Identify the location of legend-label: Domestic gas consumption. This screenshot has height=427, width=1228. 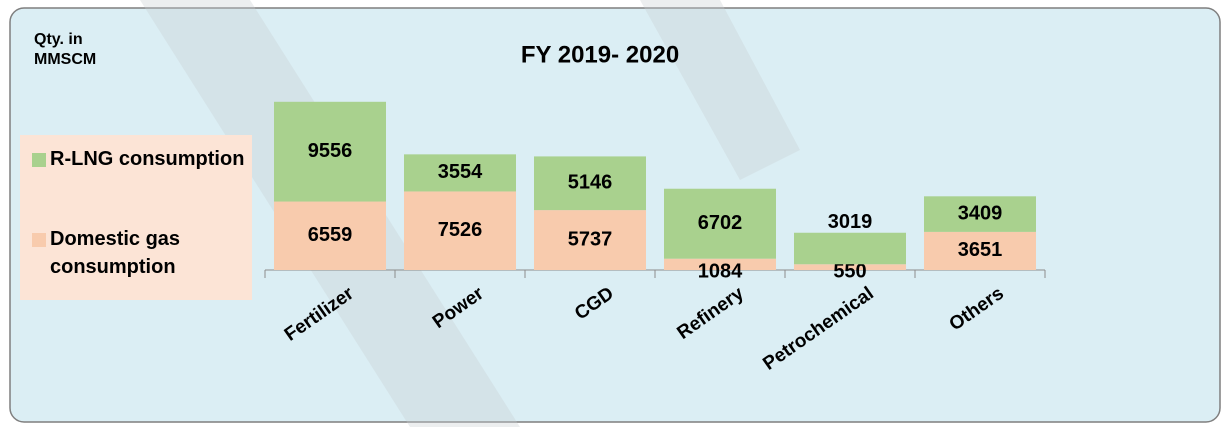
(115, 253).